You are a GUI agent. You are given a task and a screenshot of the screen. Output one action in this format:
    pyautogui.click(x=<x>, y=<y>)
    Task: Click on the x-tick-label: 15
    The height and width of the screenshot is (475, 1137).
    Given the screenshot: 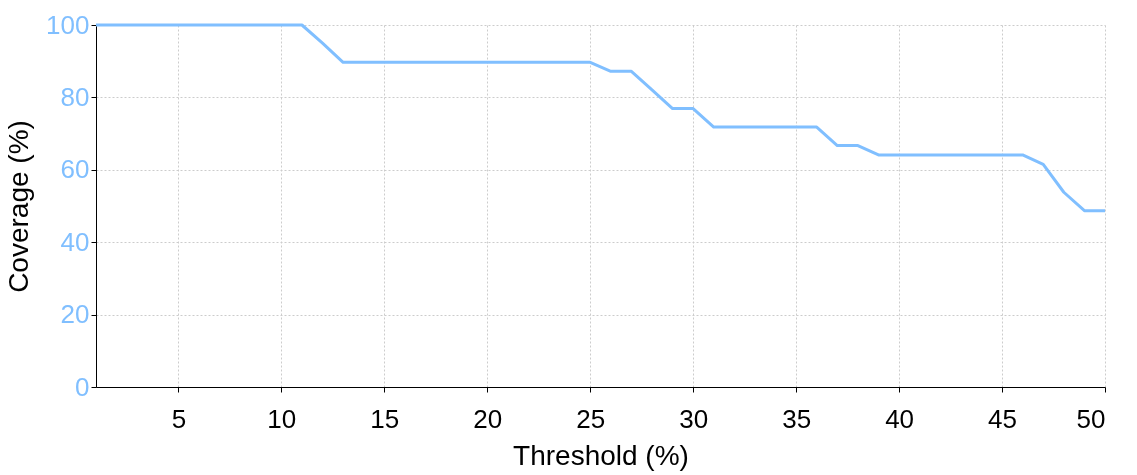 What is the action you would take?
    pyautogui.click(x=385, y=418)
    